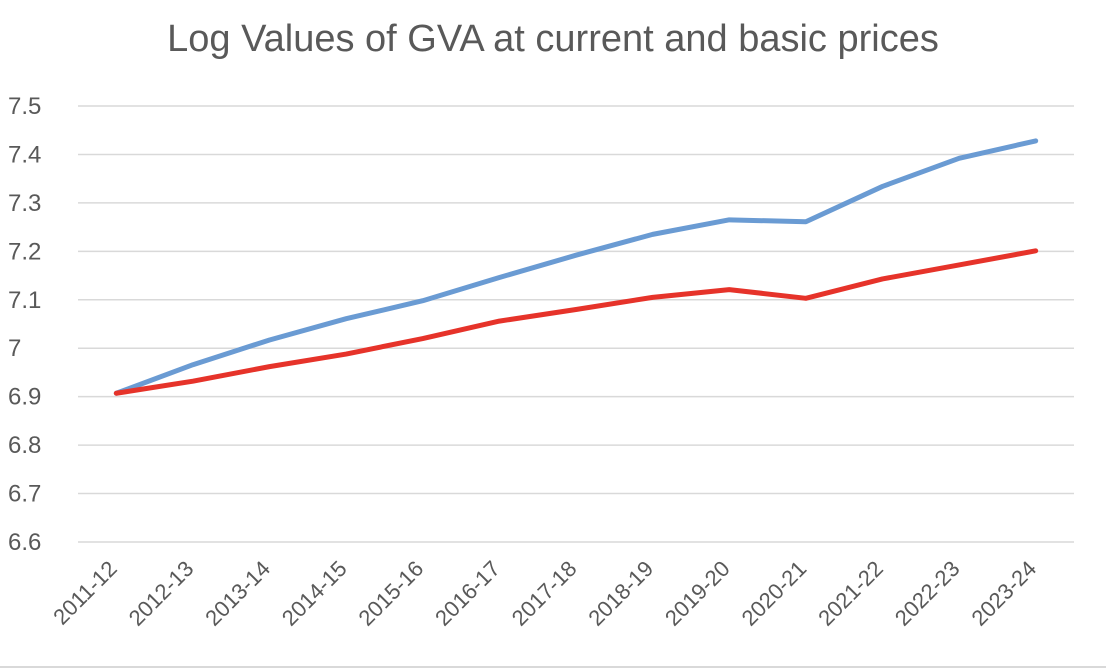  What do you see at coordinates (14, 348) in the screenshot?
I see `y-tick-label: 7` at bounding box center [14, 348].